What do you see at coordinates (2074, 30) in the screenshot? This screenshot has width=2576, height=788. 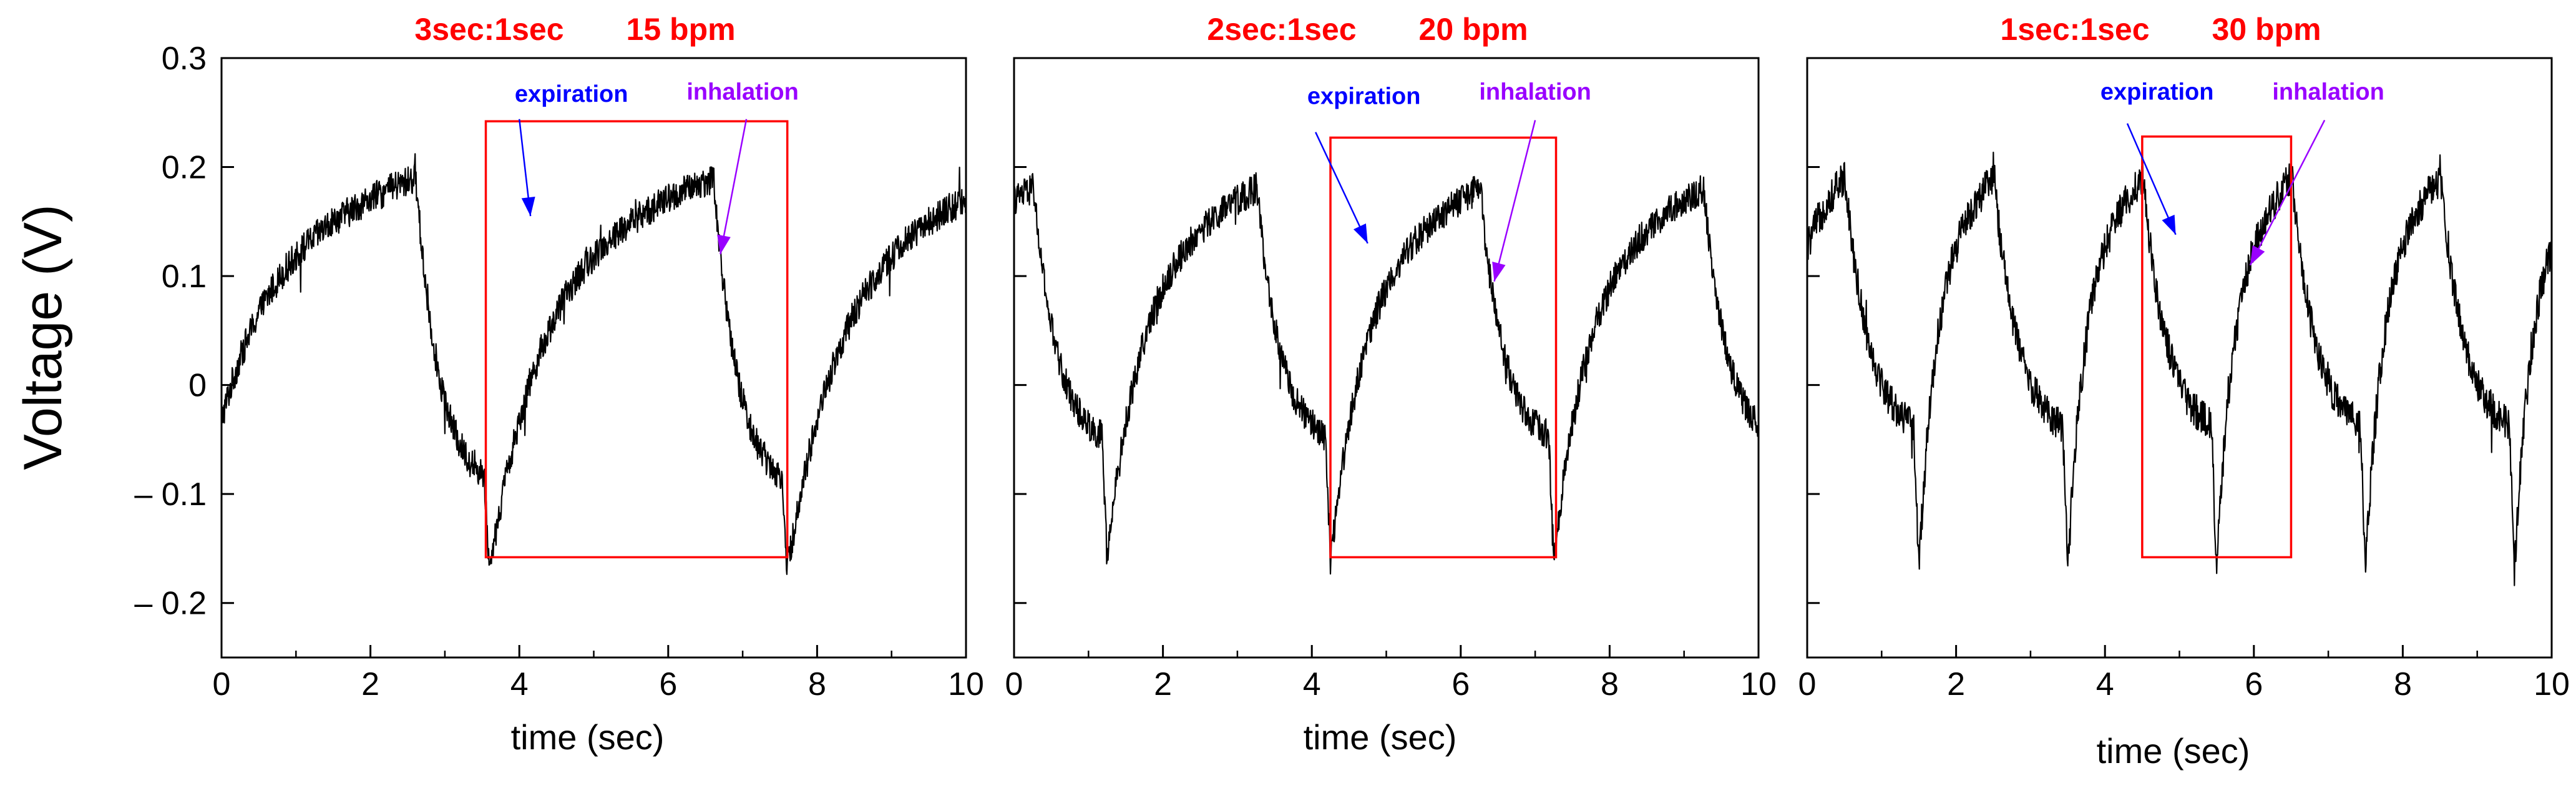 I see `panel-title-ratio: 1sec:1sec` at bounding box center [2074, 30].